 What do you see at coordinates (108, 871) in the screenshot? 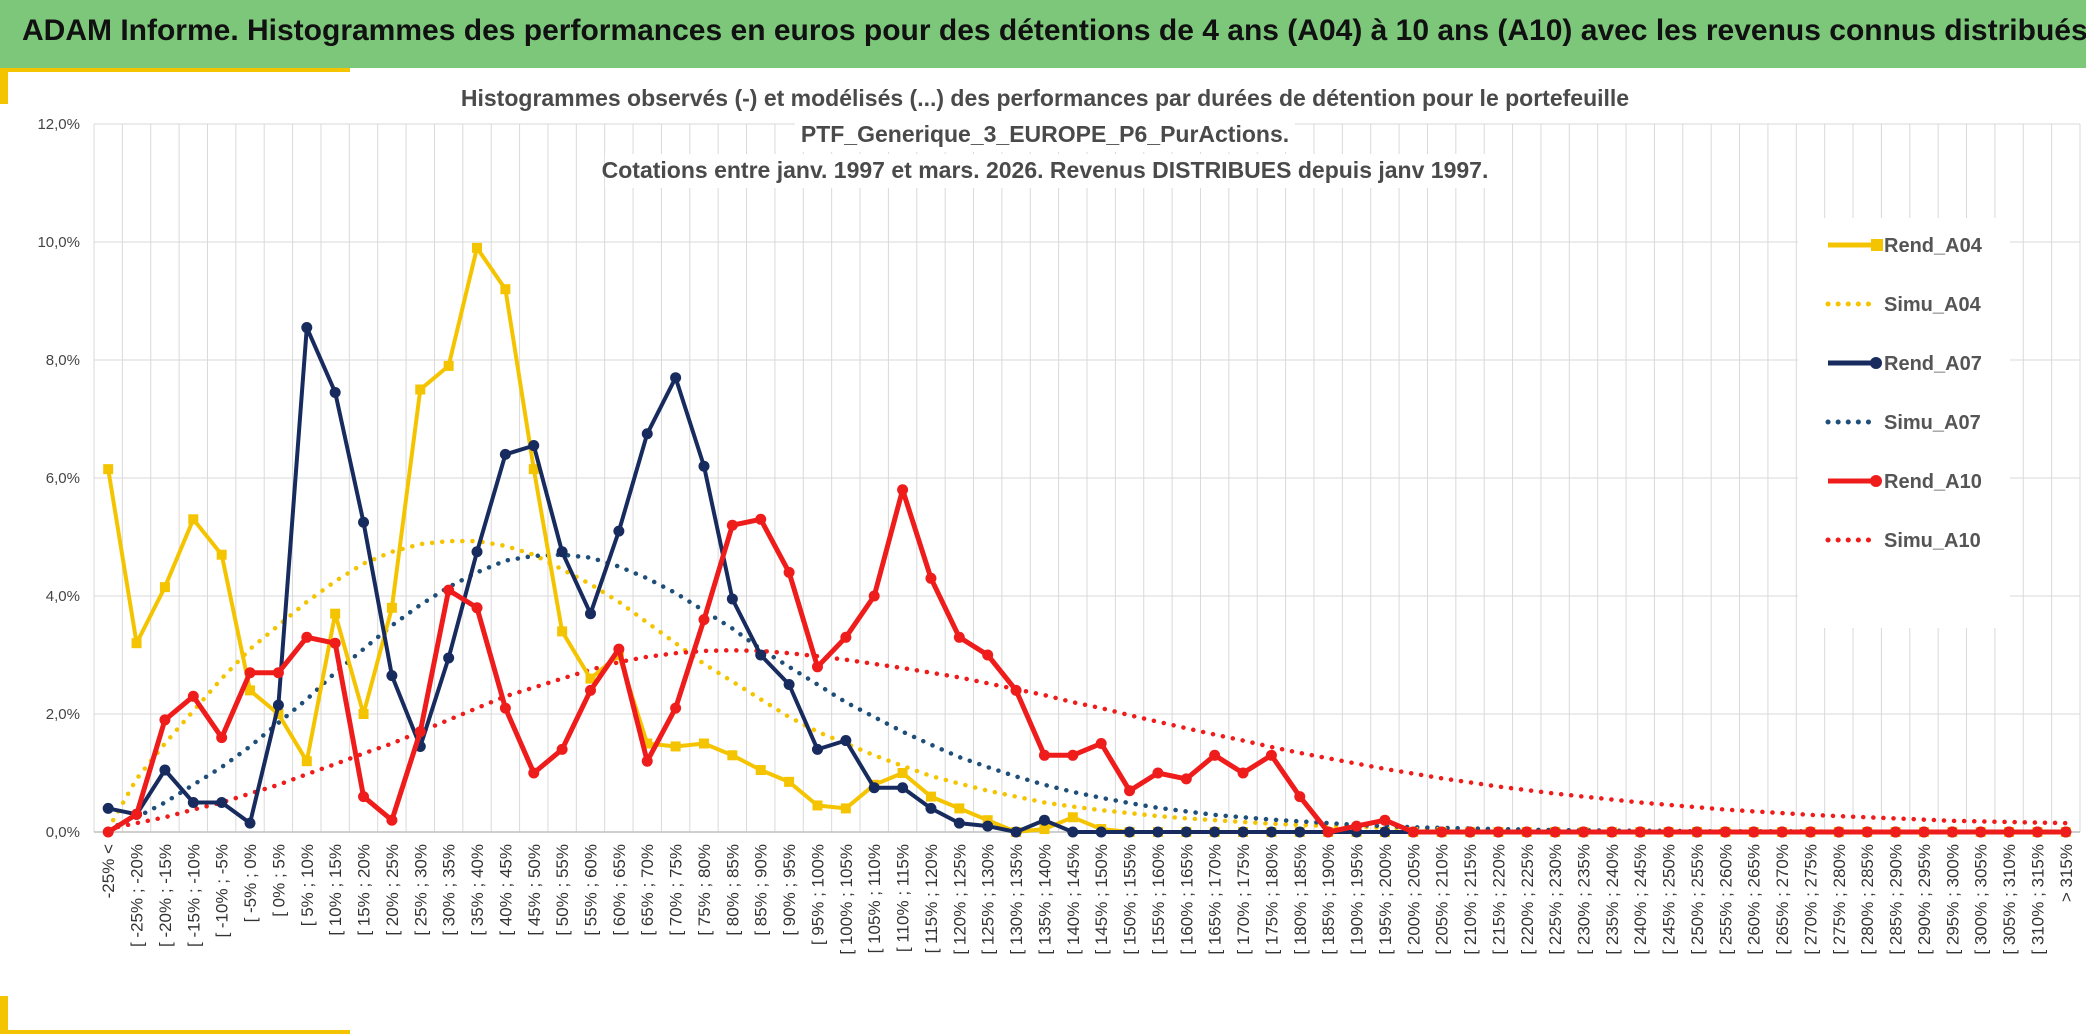
I see `x-tick-label: -25% <` at bounding box center [108, 871].